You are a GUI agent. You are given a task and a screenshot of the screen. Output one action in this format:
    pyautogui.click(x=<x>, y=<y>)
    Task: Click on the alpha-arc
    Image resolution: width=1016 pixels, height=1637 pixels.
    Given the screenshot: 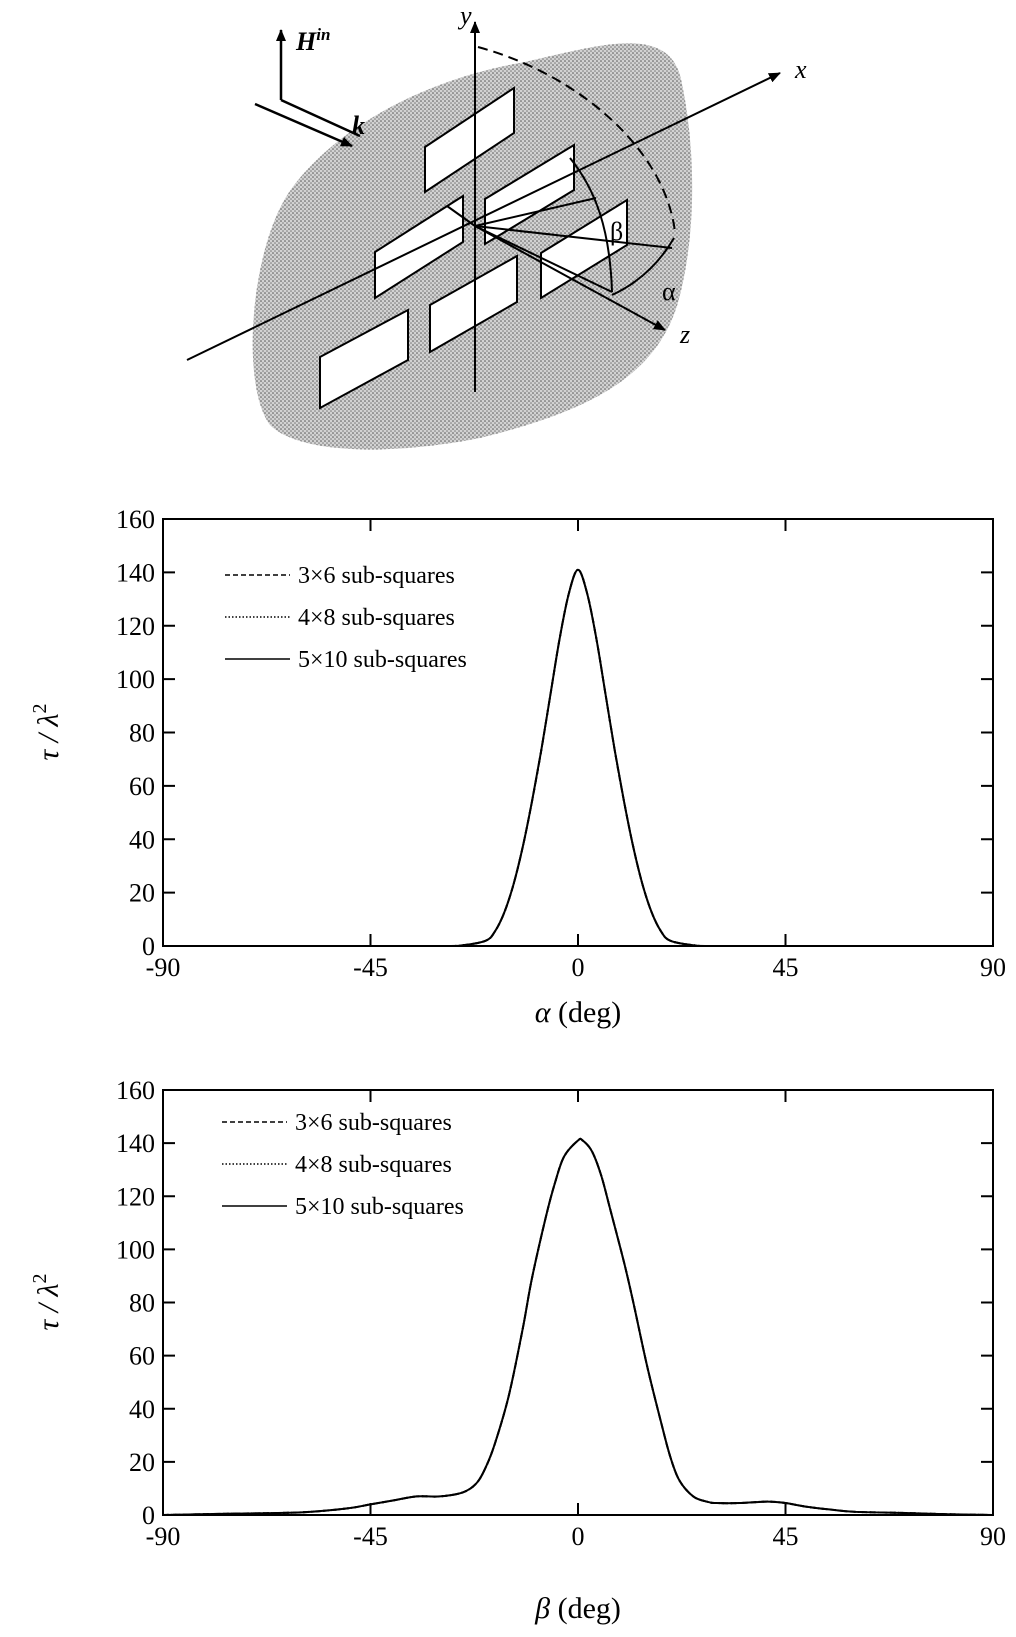 What is the action you would take?
    pyautogui.click(x=643, y=266)
    